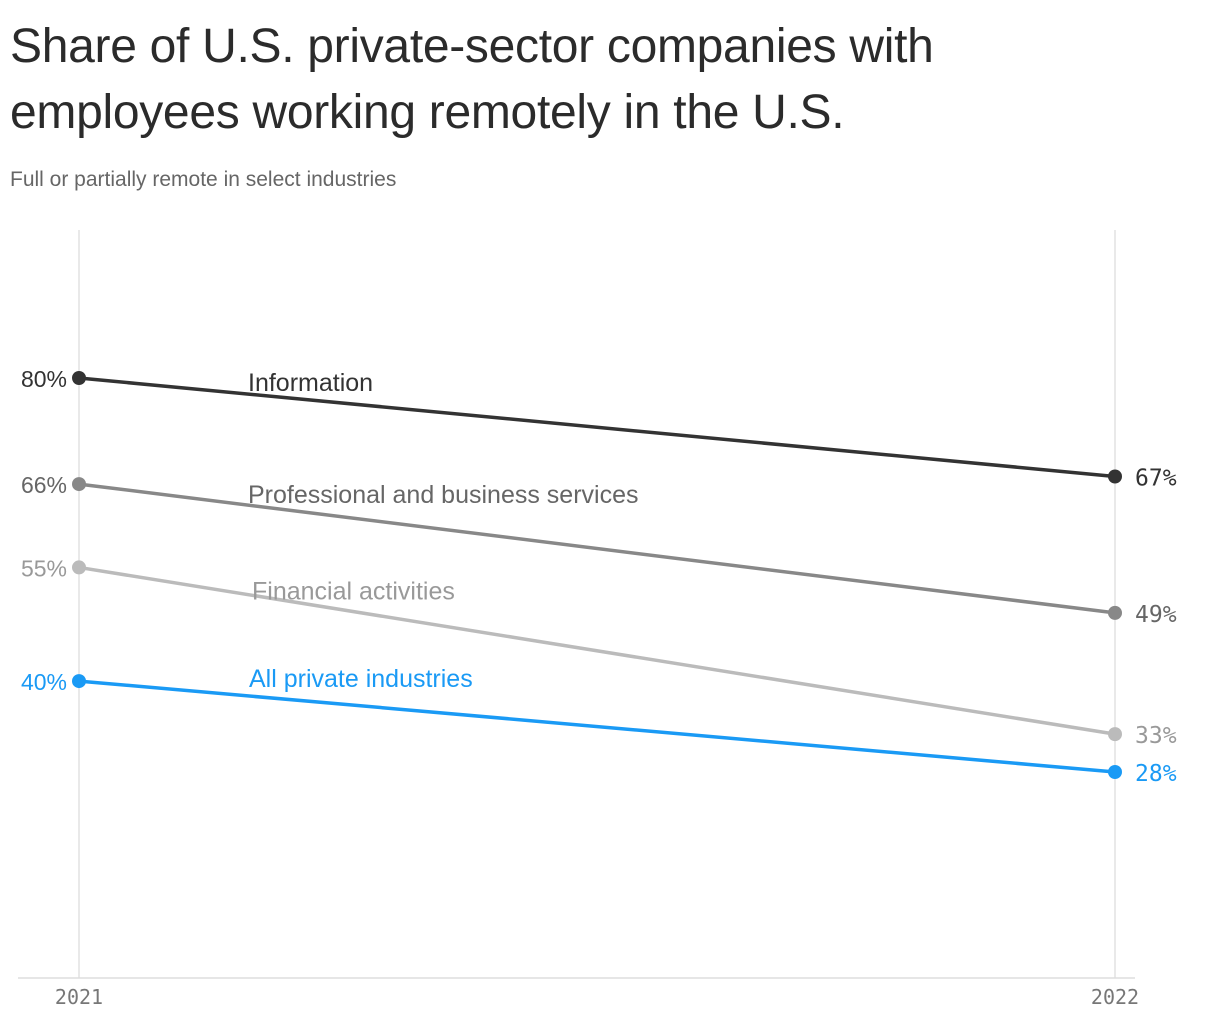 This screenshot has height=1020, width=1220. I want to click on point-2021-financial-activities, so click(79, 567).